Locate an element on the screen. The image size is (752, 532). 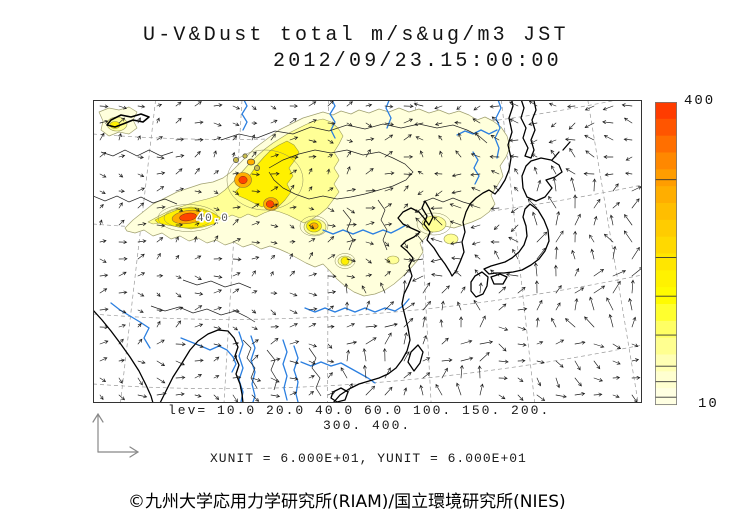
copyright-text: ©九州大学応用力学研究所(RIAM)/国立環境研究所(NIES) is located at coordinates (347, 502).